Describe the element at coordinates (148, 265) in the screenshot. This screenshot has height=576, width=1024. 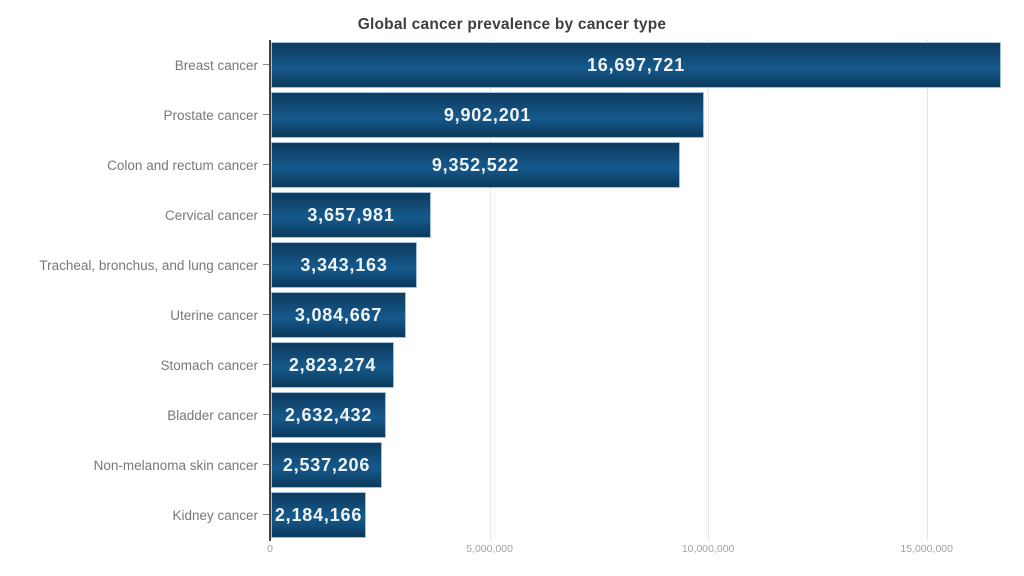
I see `category-label: Tracheal, bronchus, and lung cancer` at that location.